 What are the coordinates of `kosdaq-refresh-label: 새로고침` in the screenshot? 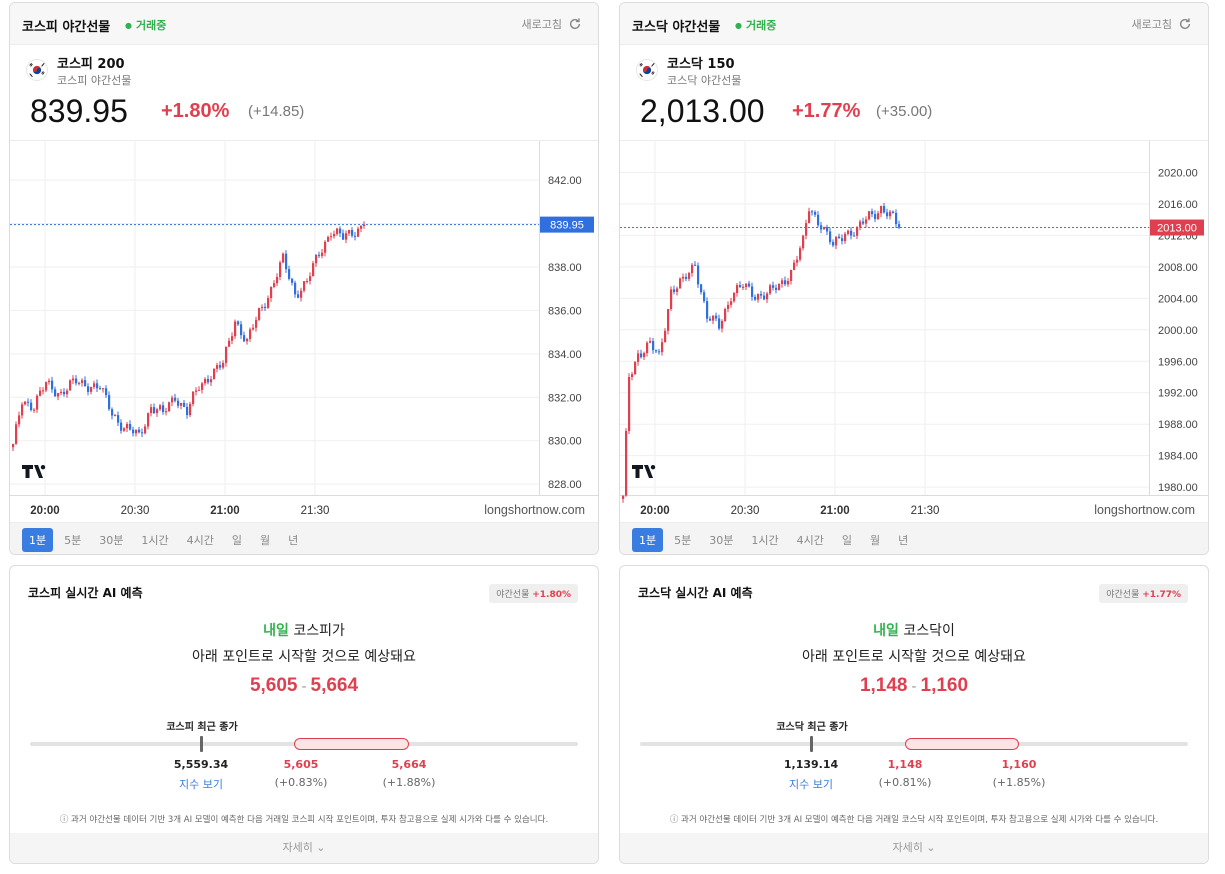 It's located at (1151, 24).